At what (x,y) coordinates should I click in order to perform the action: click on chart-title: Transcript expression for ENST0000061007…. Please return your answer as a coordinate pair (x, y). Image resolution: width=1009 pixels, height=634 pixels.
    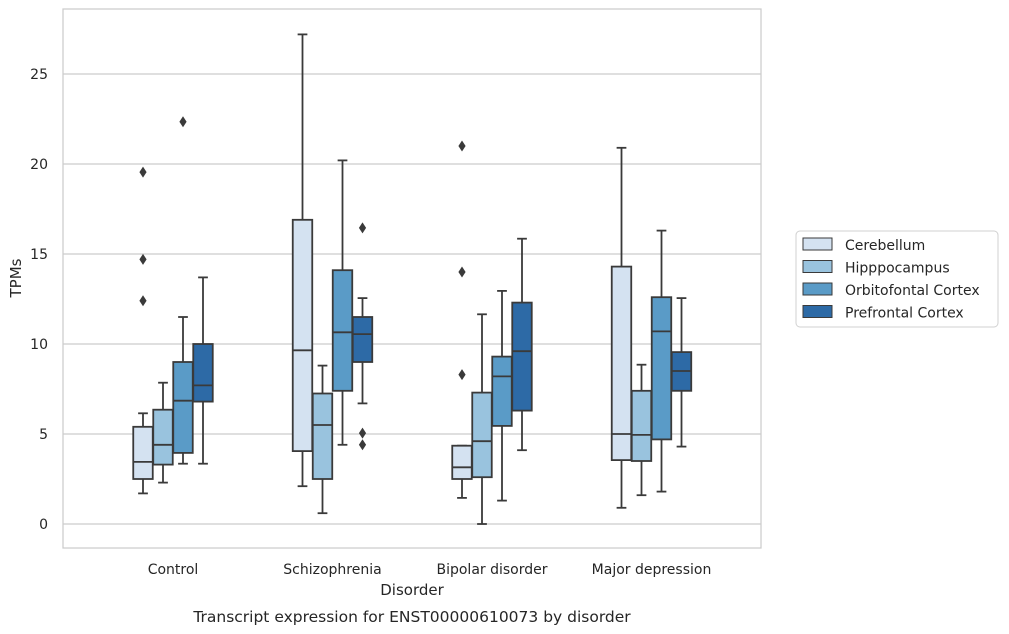
    Looking at the image, I should click on (411, 617).